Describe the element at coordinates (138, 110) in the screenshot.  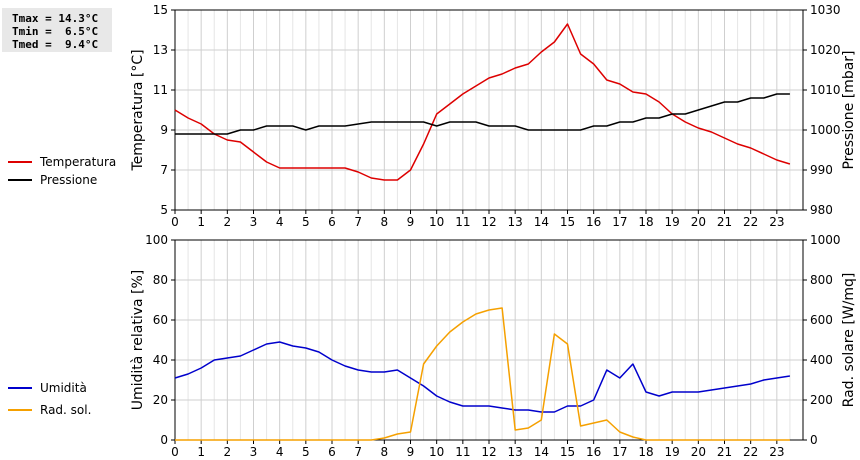
I see `y-axis-label: Temperatura [°C]` at that location.